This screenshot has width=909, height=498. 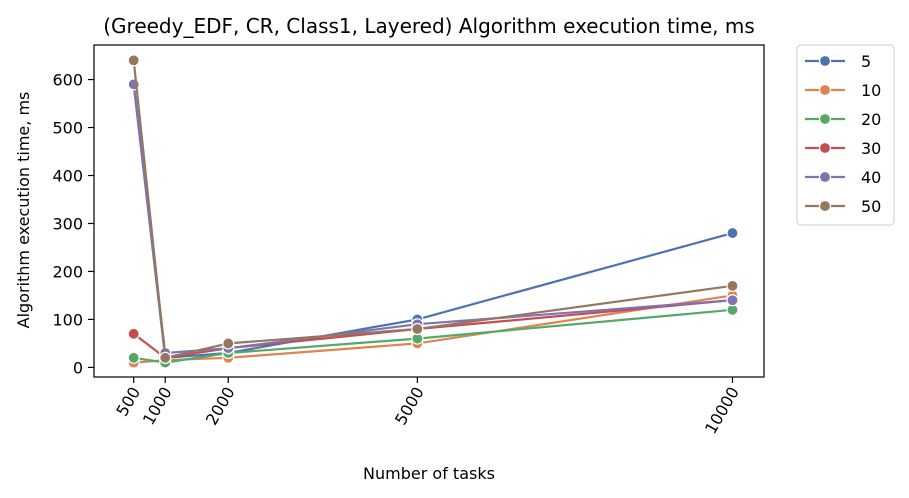 What do you see at coordinates (843, 90) in the screenshot?
I see `legend-item: 10` at bounding box center [843, 90].